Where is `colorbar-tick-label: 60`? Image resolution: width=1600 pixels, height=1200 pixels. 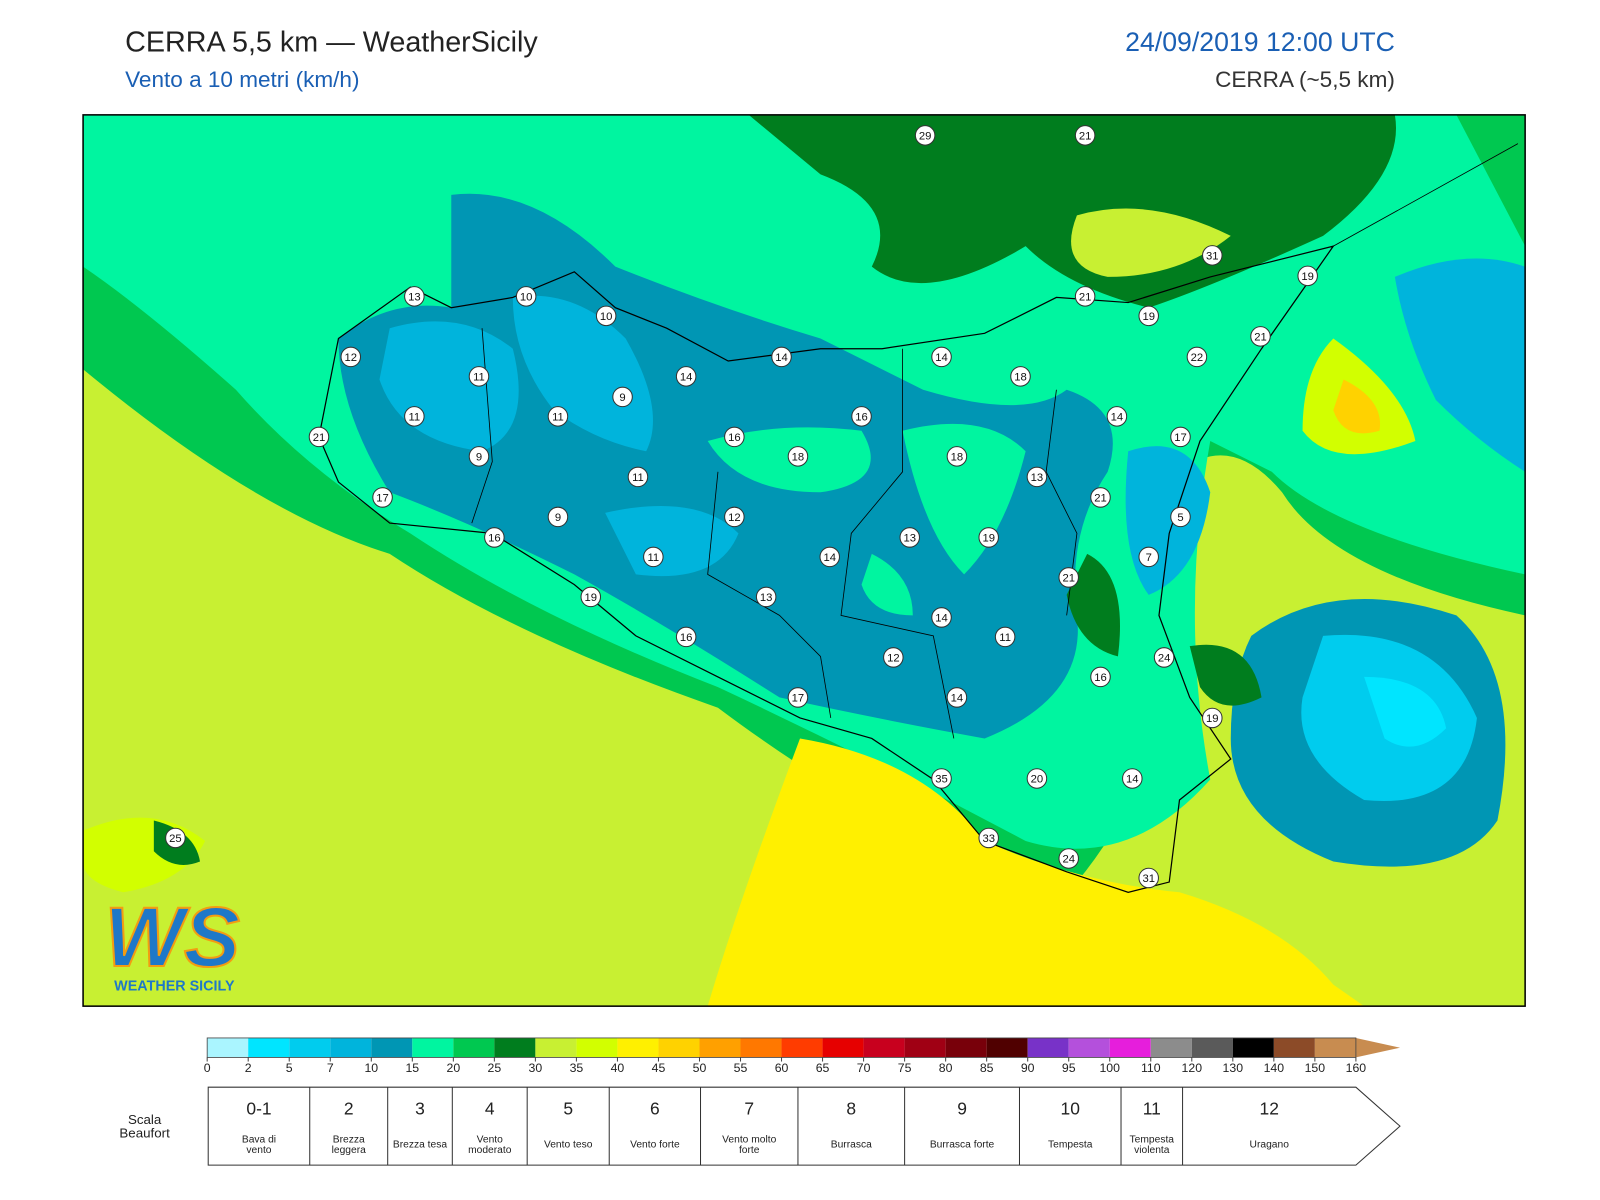
colorbar-tick-label: 60 is located at coordinates (782, 1068).